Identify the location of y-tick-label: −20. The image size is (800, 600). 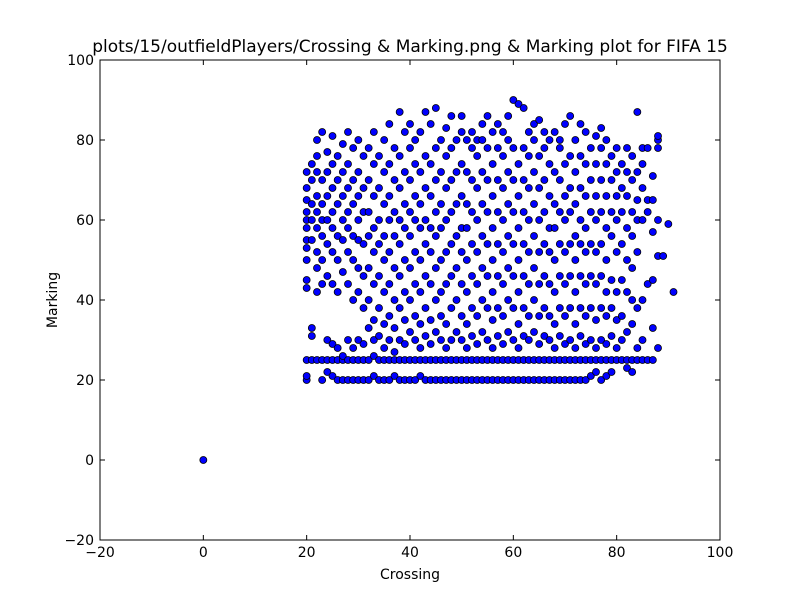
(79, 541).